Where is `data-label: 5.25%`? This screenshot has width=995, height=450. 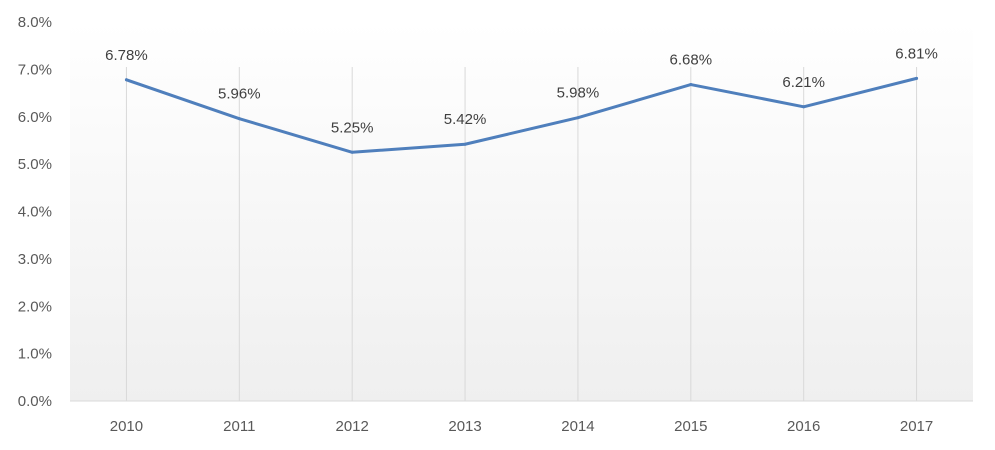
data-label: 5.25% is located at coordinates (352, 127).